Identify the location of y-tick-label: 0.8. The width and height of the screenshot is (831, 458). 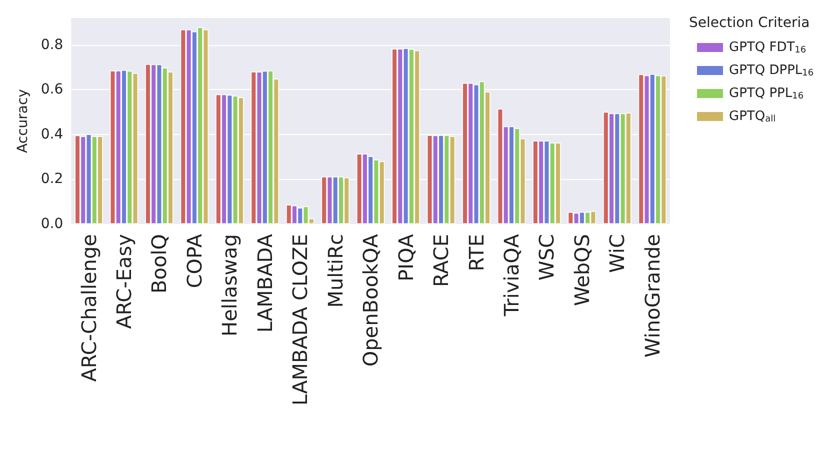
(52, 44).